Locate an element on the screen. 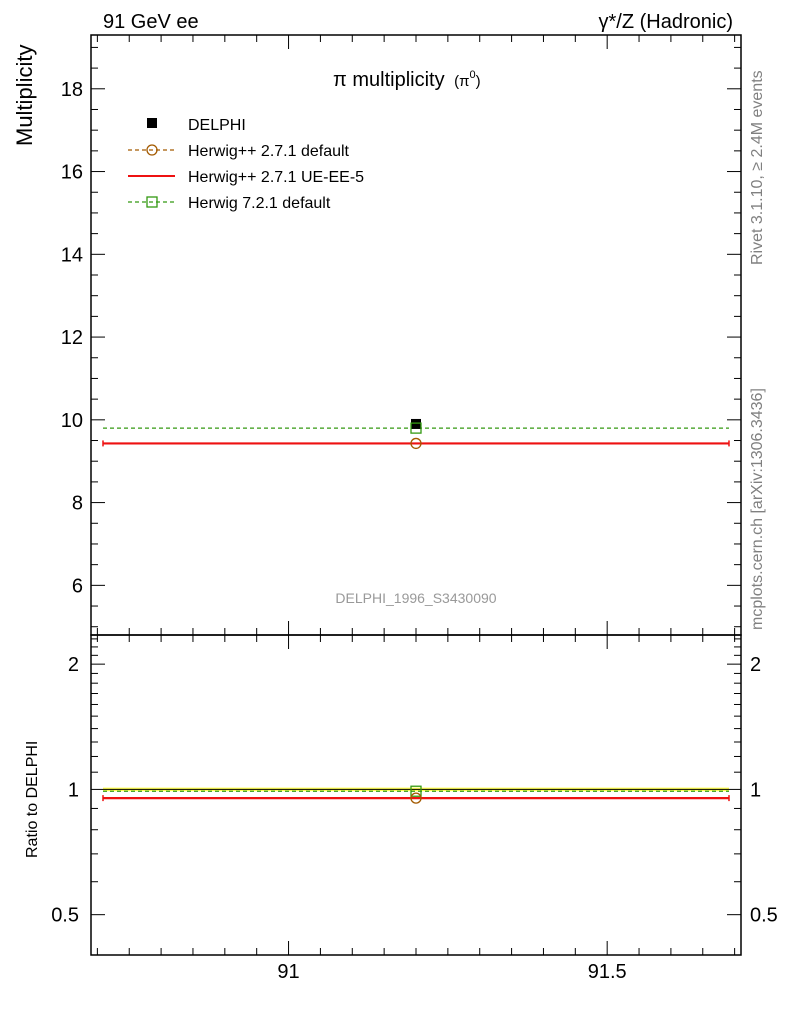  x-tick-label: 91 is located at coordinates (288, 972).